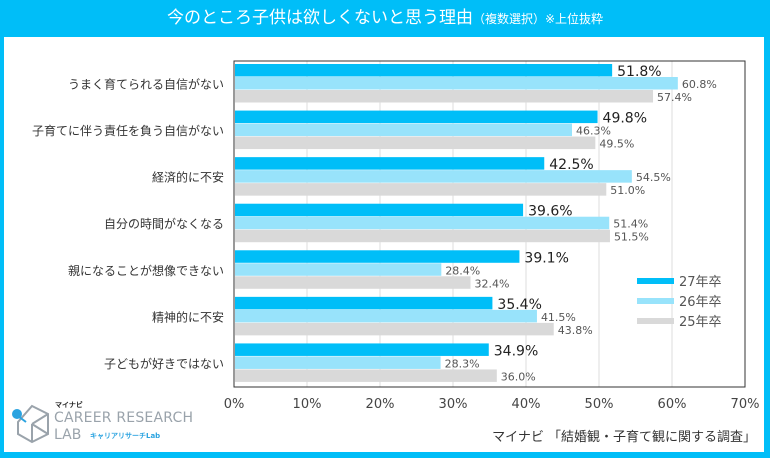 The width and height of the screenshot is (770, 458). What do you see at coordinates (234, 404) in the screenshot?
I see `x-tick-label: 0%` at bounding box center [234, 404].